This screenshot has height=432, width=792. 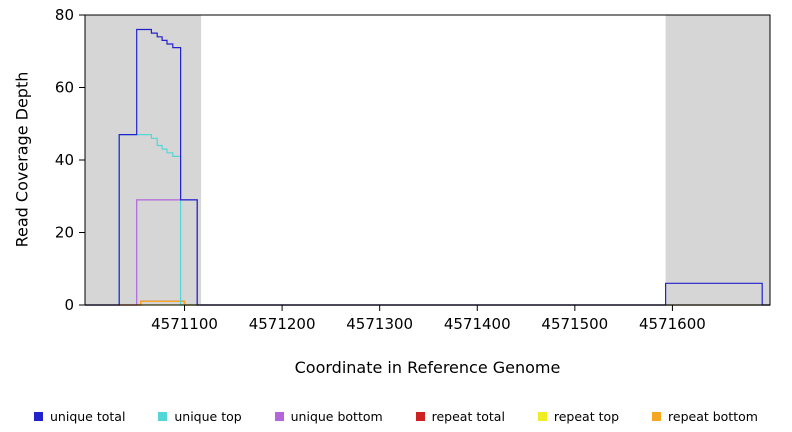 I want to click on x-tick-label: 4571200, so click(x=282, y=324).